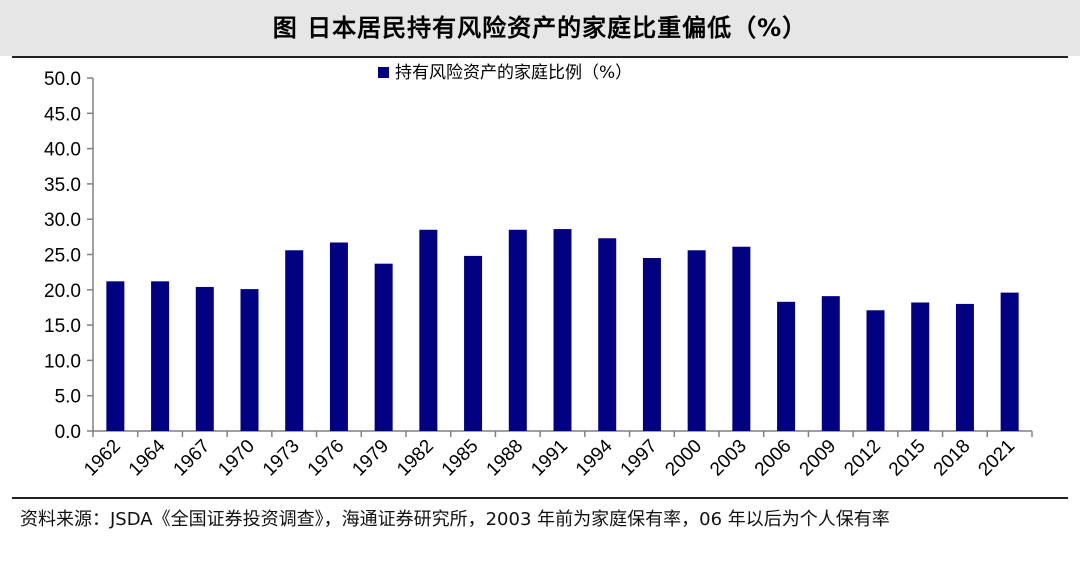 Image resolution: width=1080 pixels, height=567 pixels. Describe the element at coordinates (62, 220) in the screenshot. I see `y-tick-label: 30.0` at that location.